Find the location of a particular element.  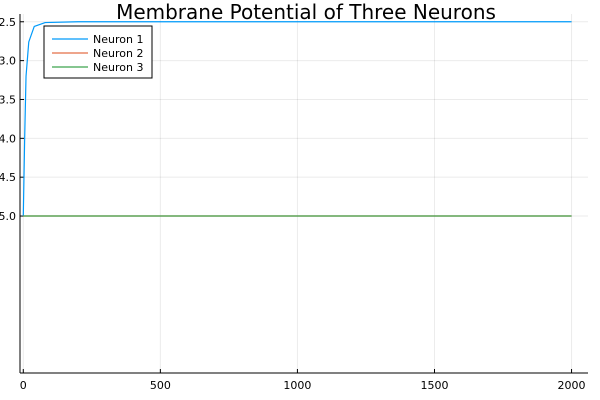

x-tick-label: 500 is located at coordinates (160, 385).